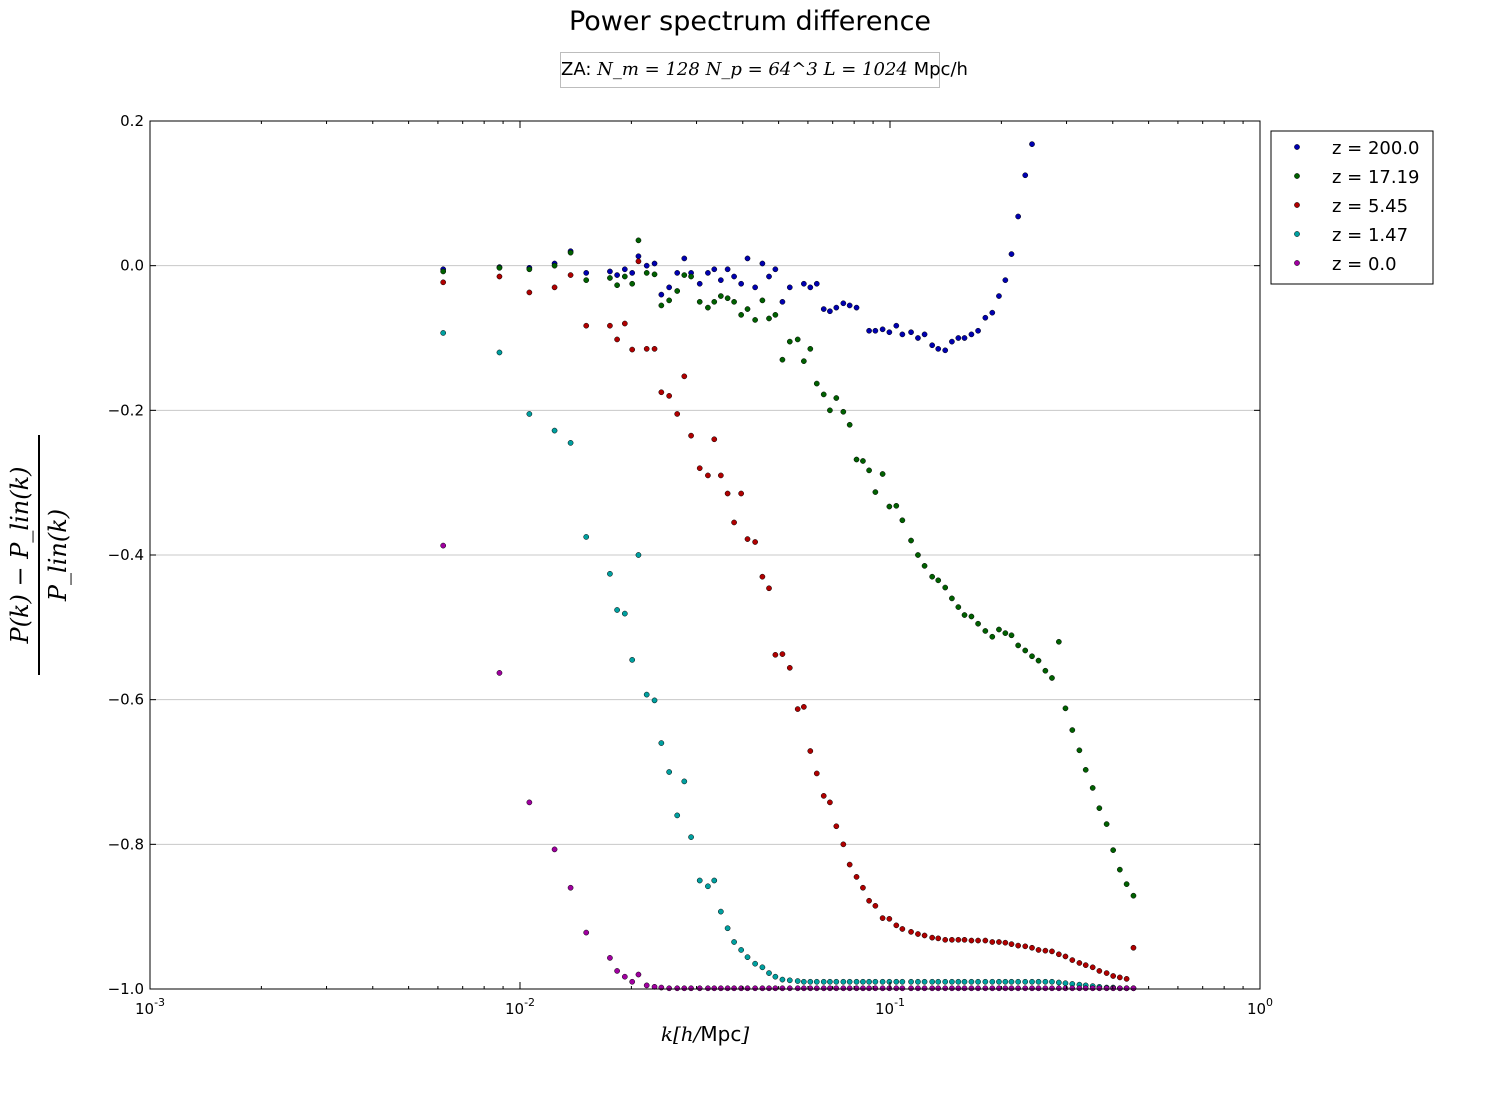  I want to click on y-axis-label-denominator: P_lin(k), so click(55, 555).